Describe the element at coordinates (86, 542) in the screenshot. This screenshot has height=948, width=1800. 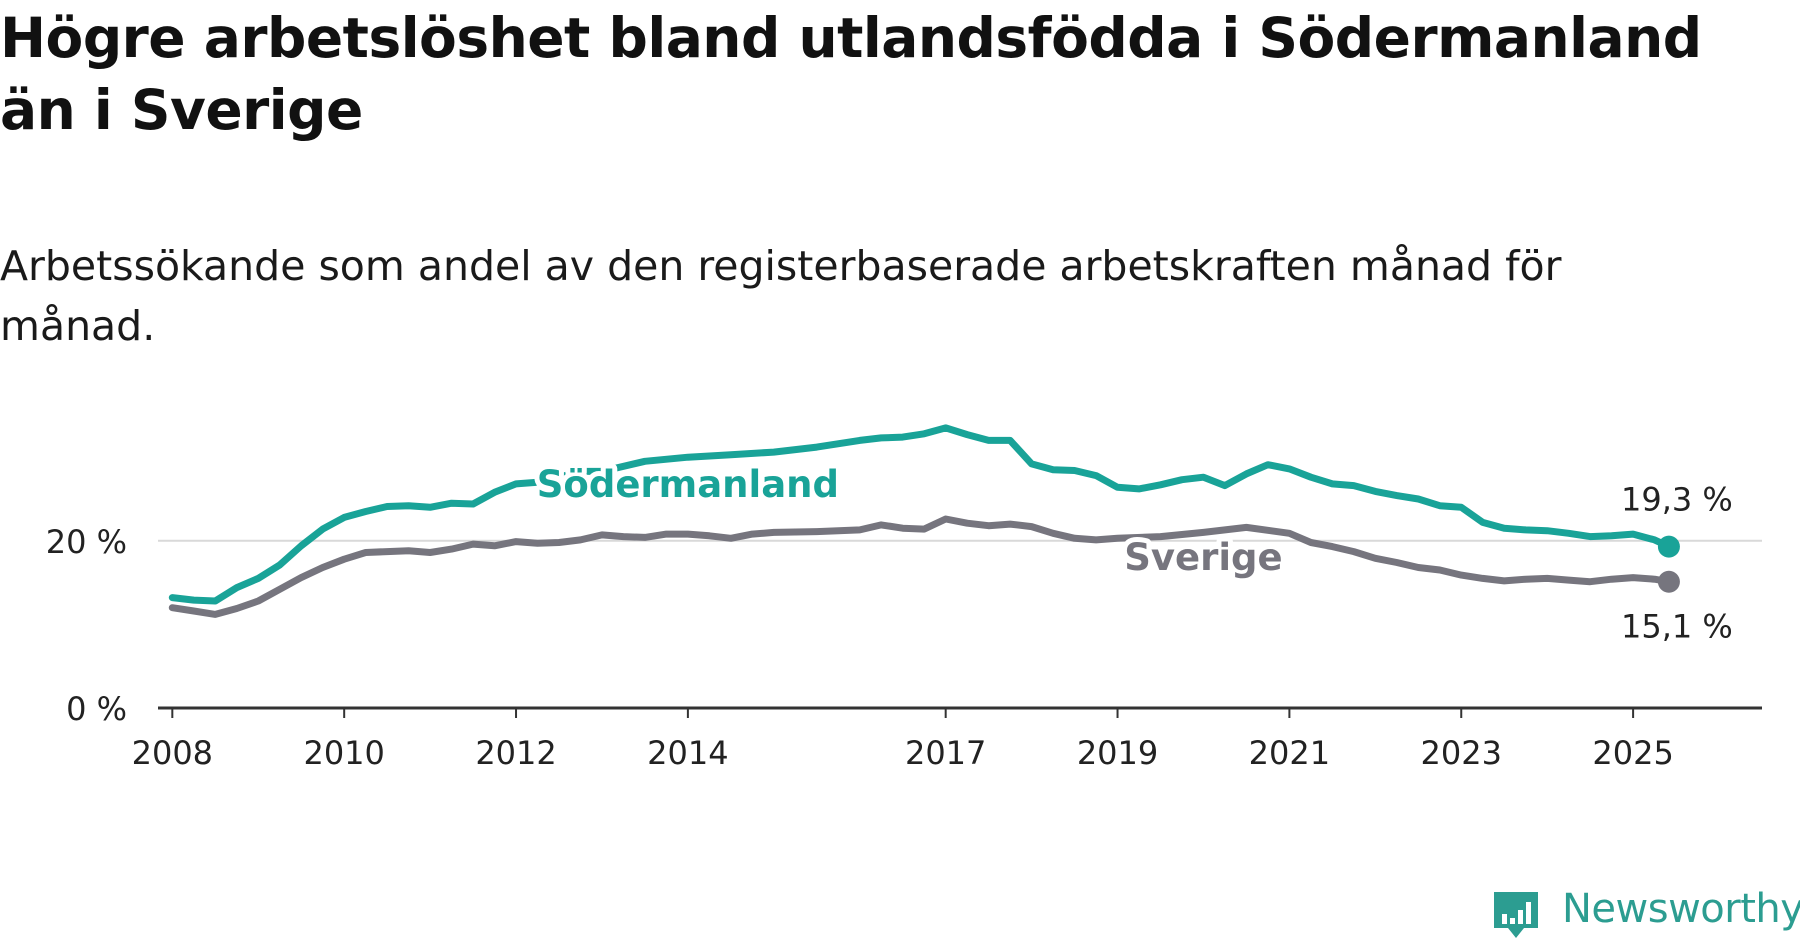
I see `y-tick-label: 20 %` at that location.